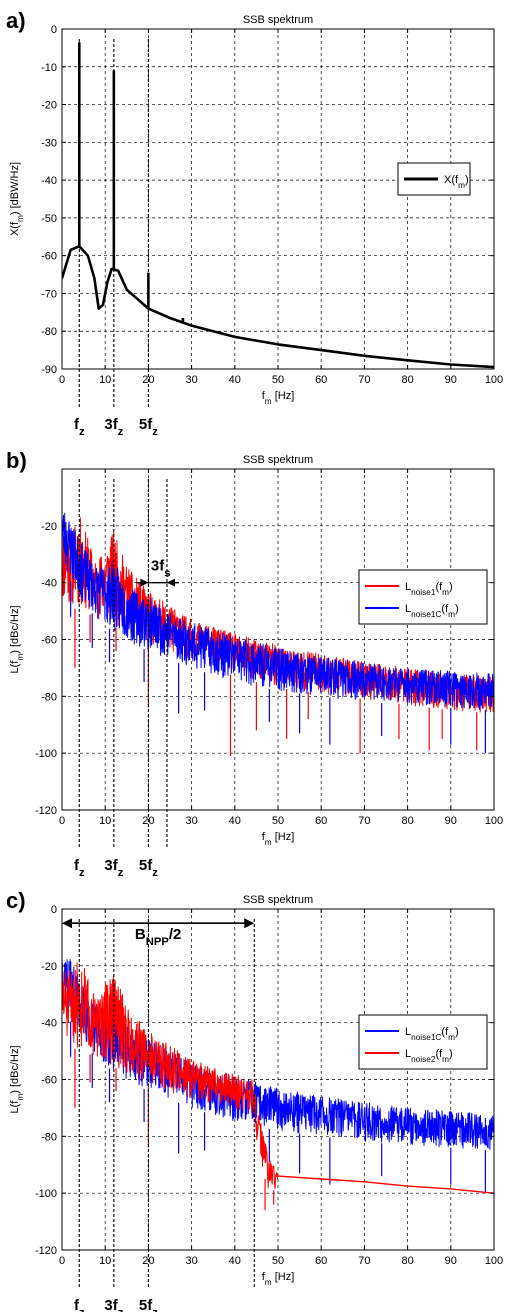 Image resolution: width=508 pixels, height=1312 pixels. I want to click on annotation: 3fs, so click(157, 572).